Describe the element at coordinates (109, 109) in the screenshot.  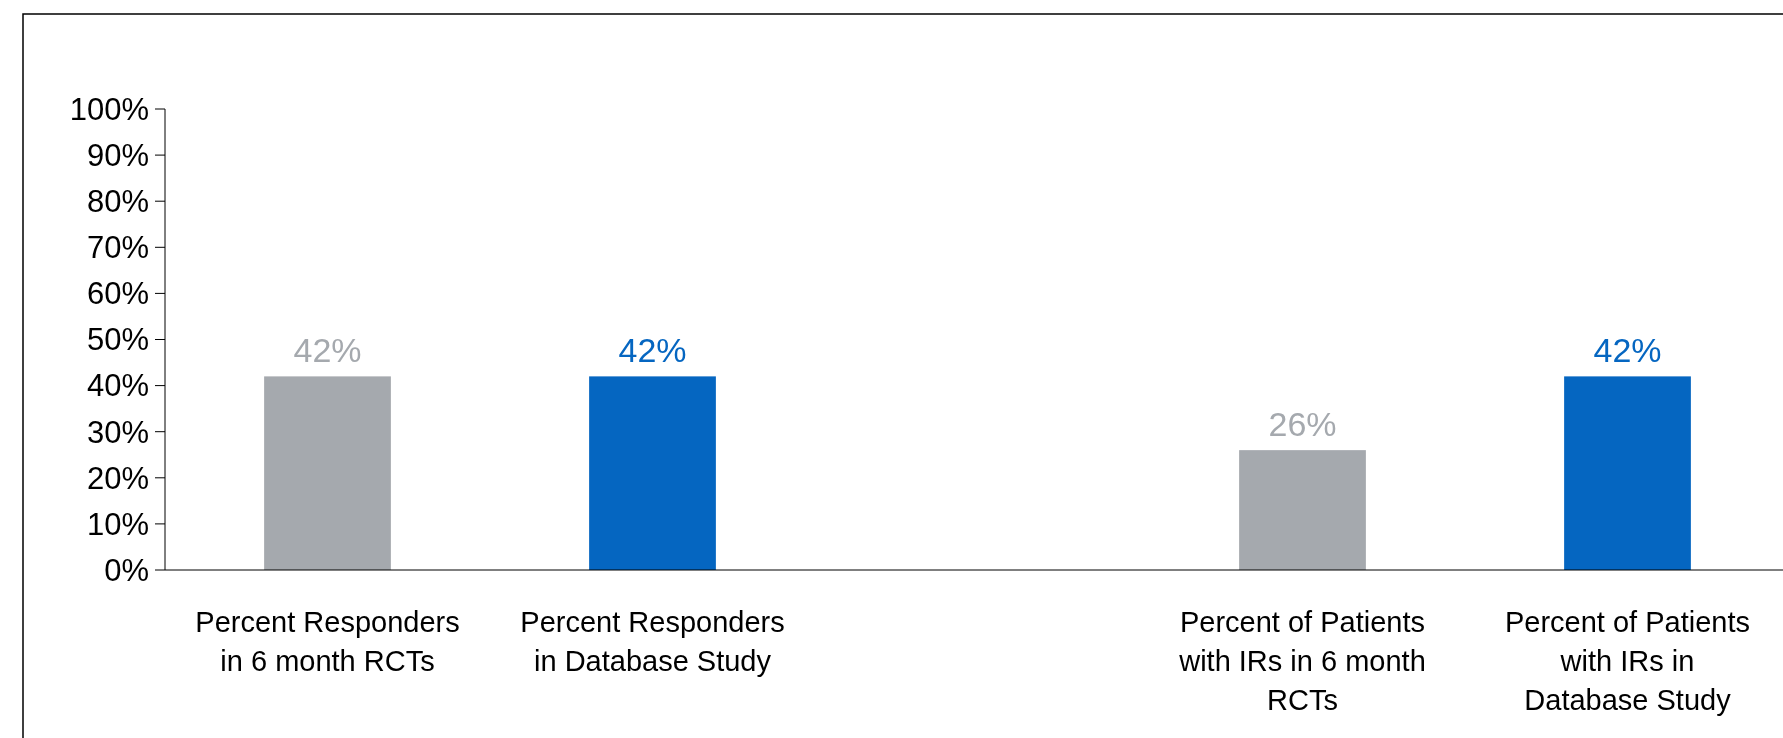
I see `y-tick-label: 100%` at that location.